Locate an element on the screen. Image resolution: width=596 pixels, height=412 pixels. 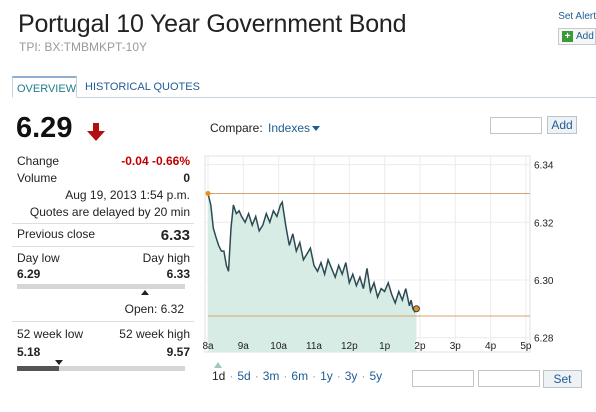
range-option-5d: 5d is located at coordinates (244, 376).